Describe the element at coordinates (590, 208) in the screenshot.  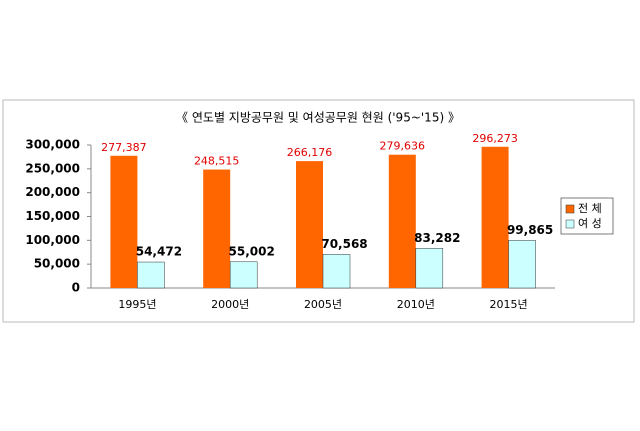
I see `legend-label: 전 체` at that location.